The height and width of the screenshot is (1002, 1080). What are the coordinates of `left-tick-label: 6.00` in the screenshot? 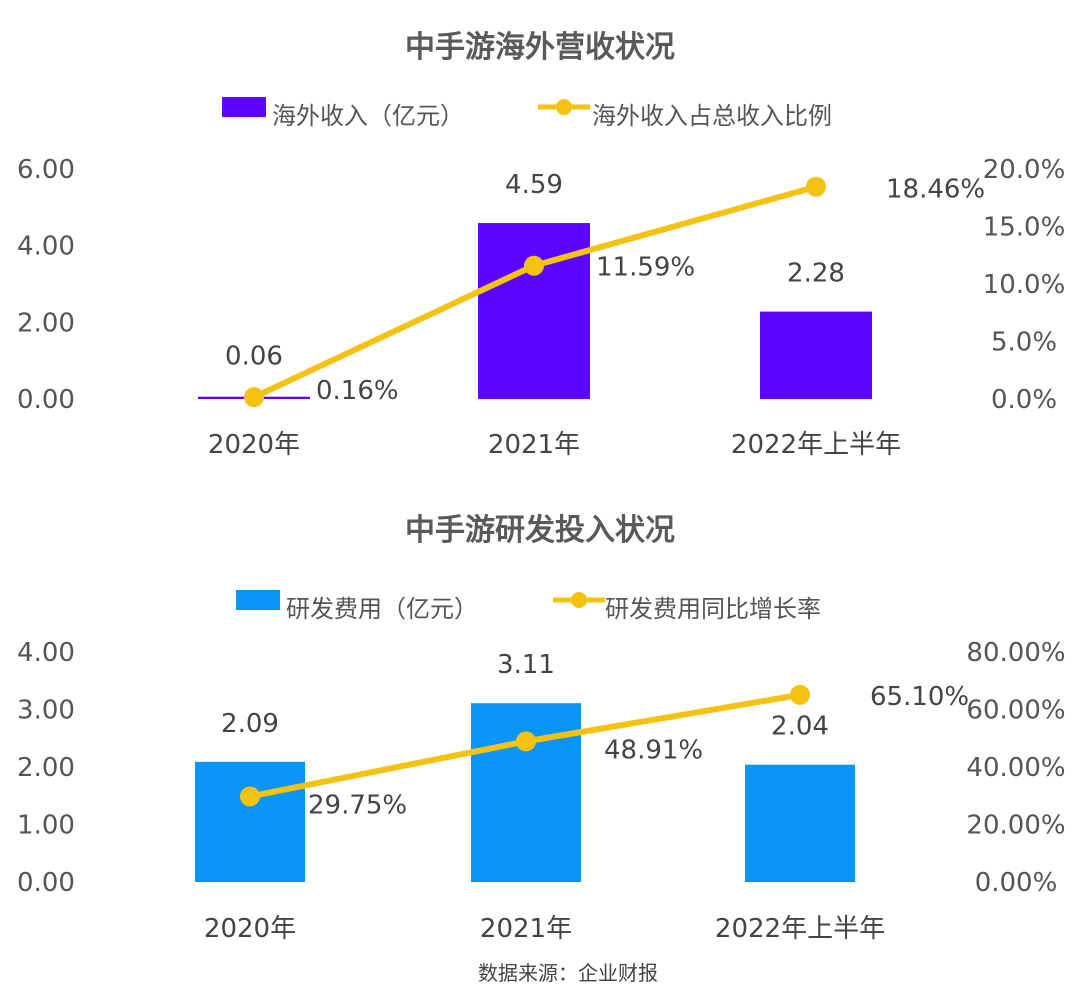 It's located at (46, 170).